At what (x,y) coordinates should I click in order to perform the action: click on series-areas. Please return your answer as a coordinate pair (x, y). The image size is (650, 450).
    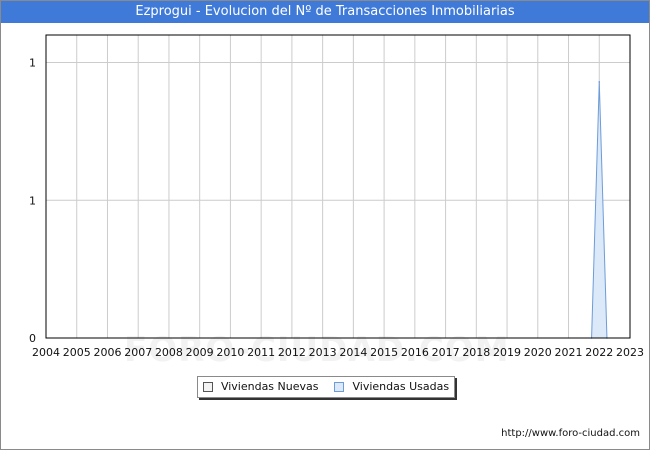
    Looking at the image, I should click on (599, 210).